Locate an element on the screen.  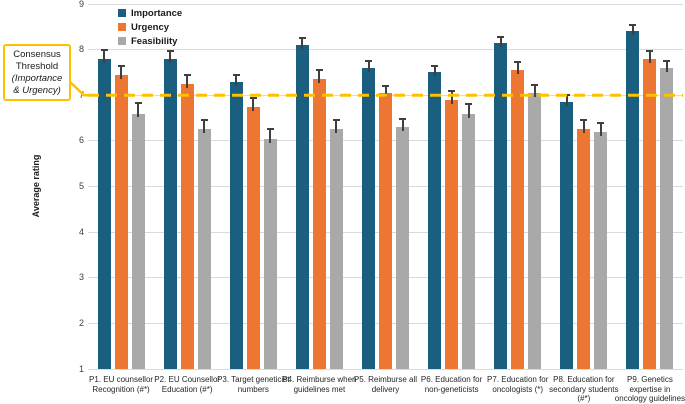
x-axis-label-line: P9. Genetics is located at coordinates (650, 379).